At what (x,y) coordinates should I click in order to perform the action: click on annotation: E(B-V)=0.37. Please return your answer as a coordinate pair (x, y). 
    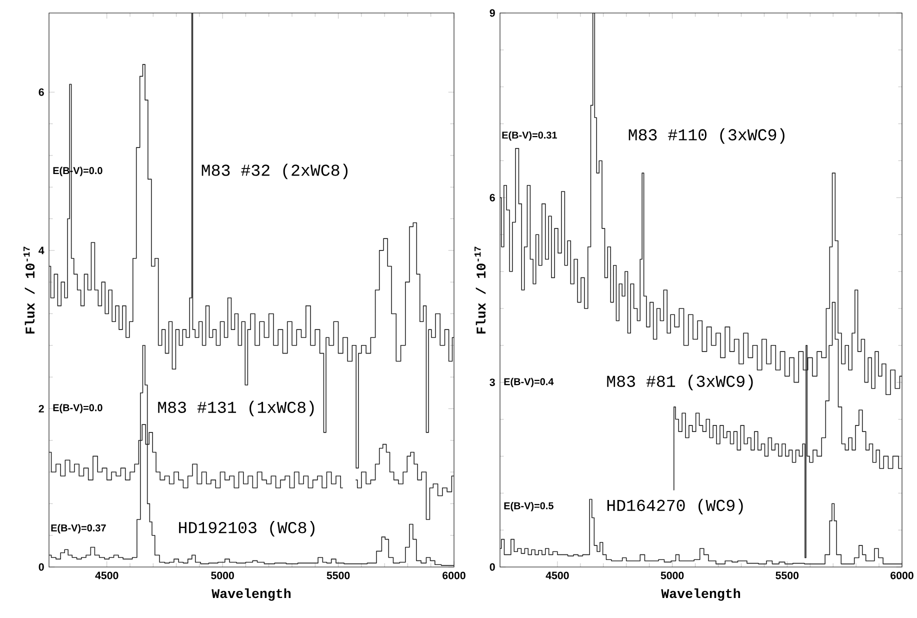
    Looking at the image, I should click on (78, 529).